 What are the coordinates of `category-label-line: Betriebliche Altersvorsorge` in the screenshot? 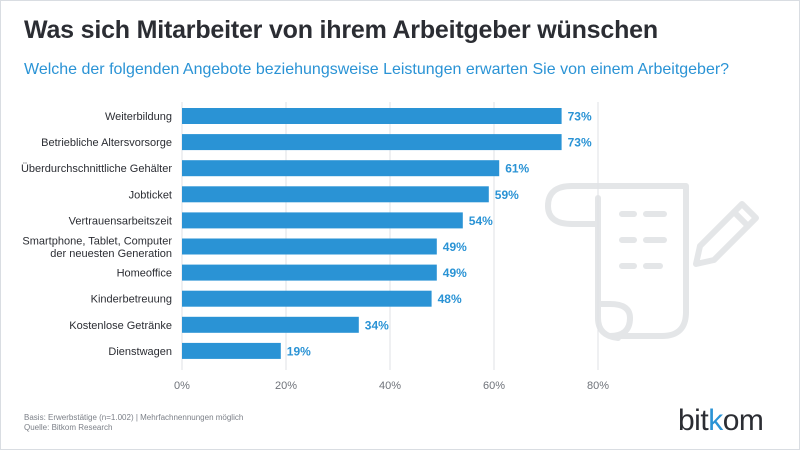 It's located at (106, 143).